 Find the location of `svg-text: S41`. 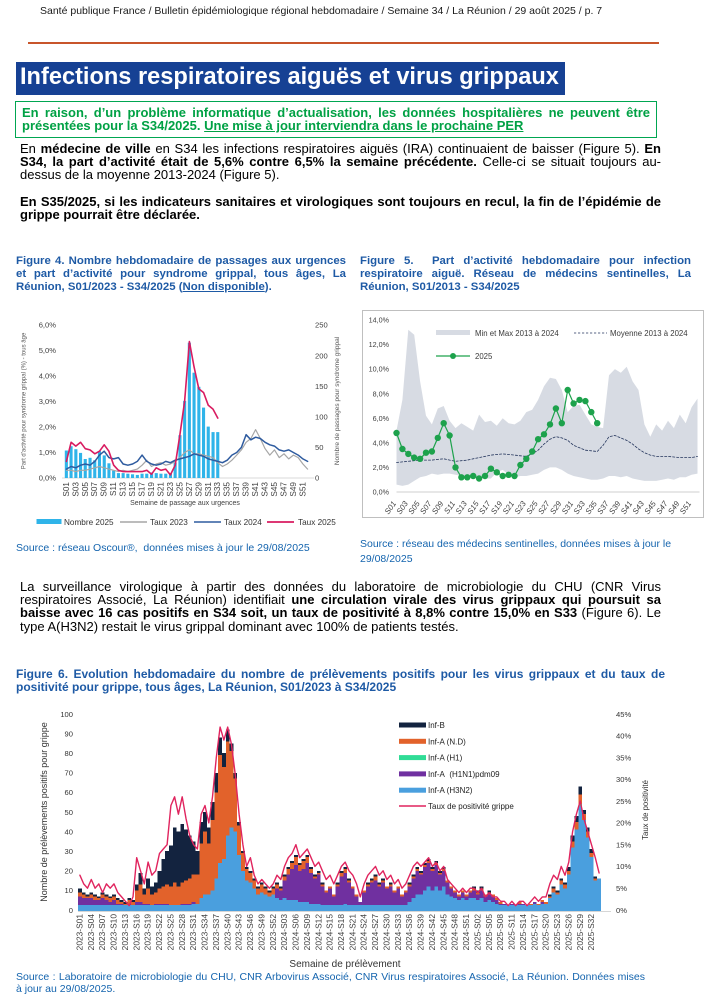

svg-text: S41 is located at coordinates (255, 489).